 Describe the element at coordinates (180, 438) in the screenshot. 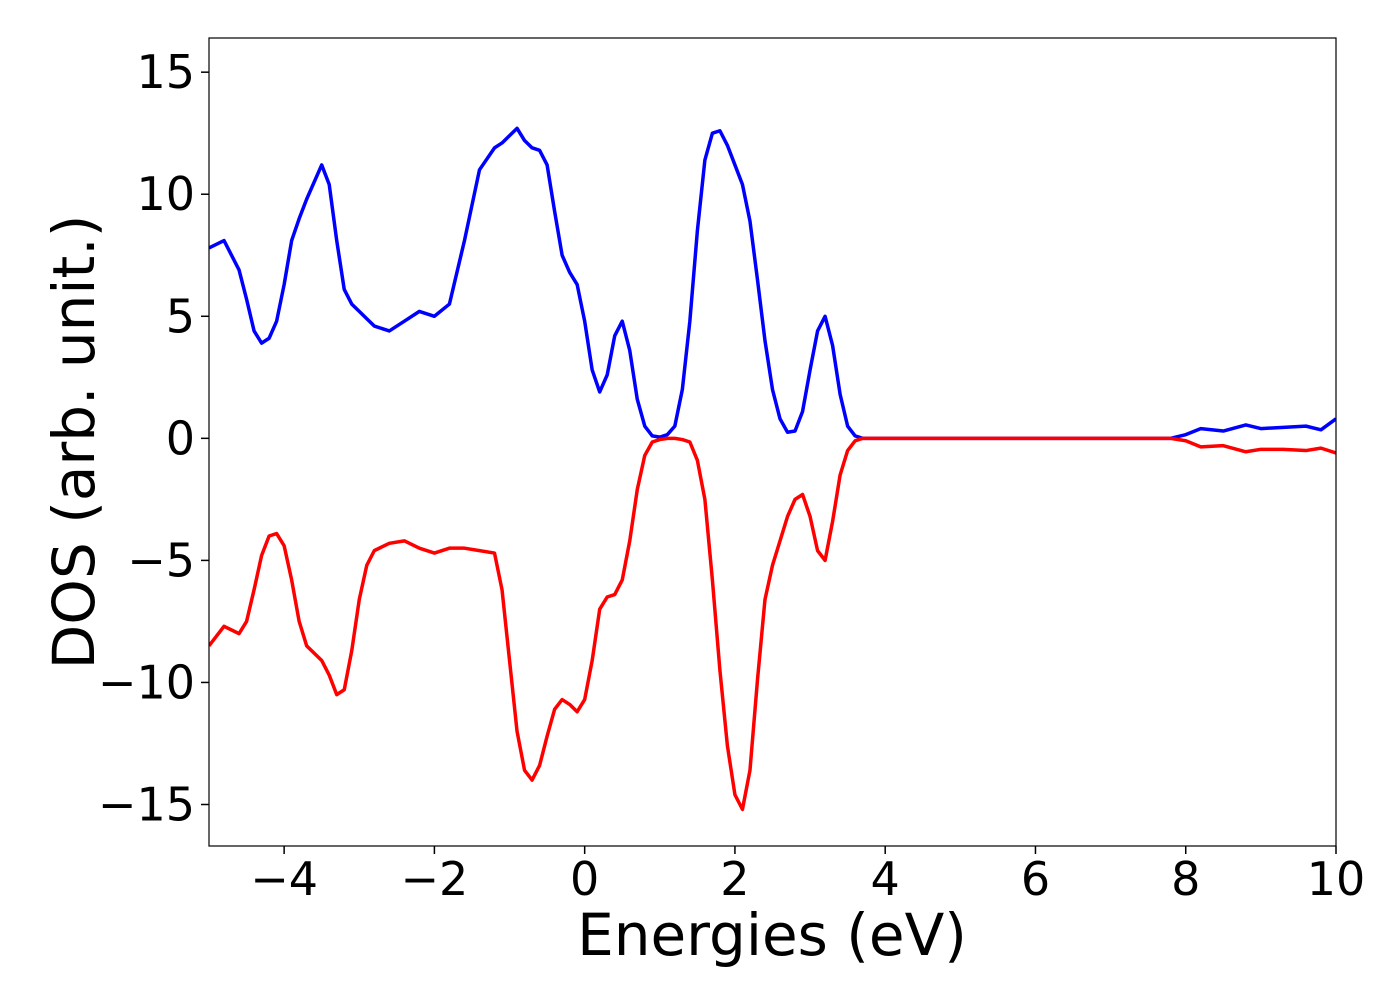

I see `y-tick-label: 0` at that location.